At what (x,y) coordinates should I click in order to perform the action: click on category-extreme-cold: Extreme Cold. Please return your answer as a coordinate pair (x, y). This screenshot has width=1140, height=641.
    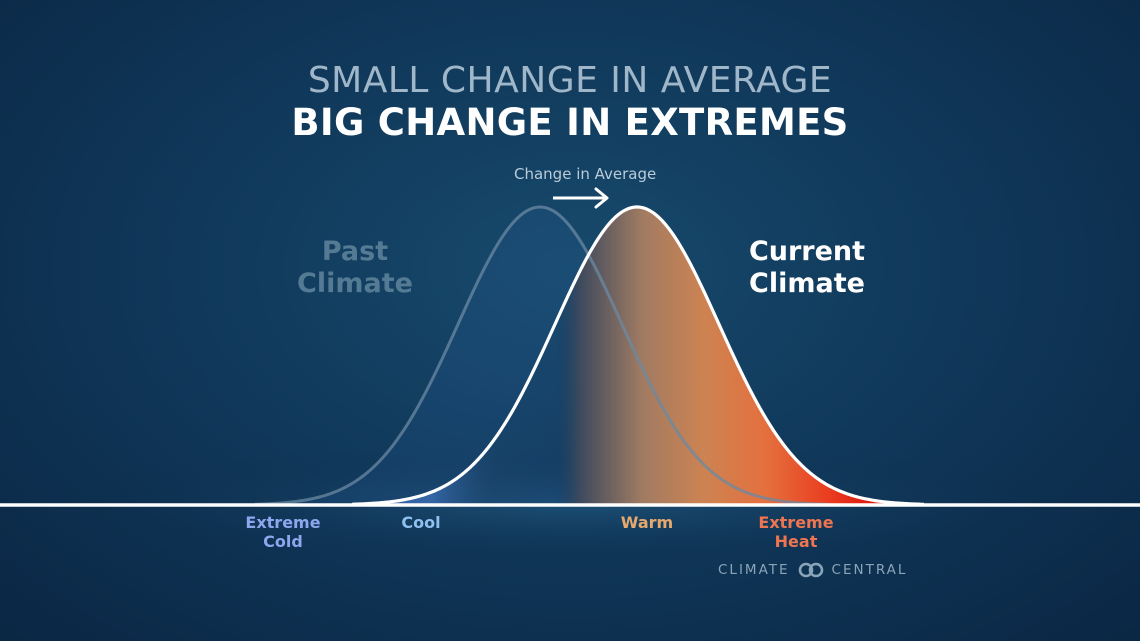
    Looking at the image, I should click on (283, 532).